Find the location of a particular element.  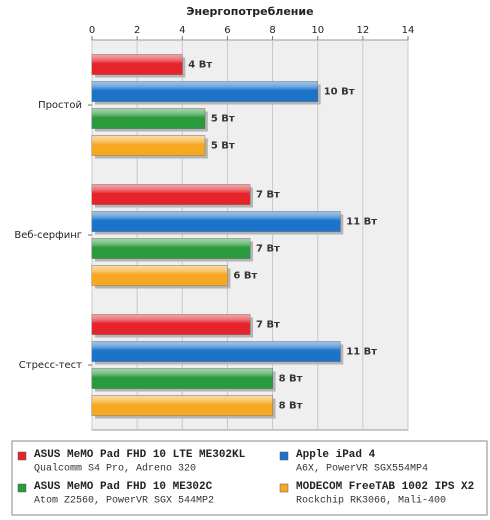

x-tick-label: 0 is located at coordinates (92, 30).